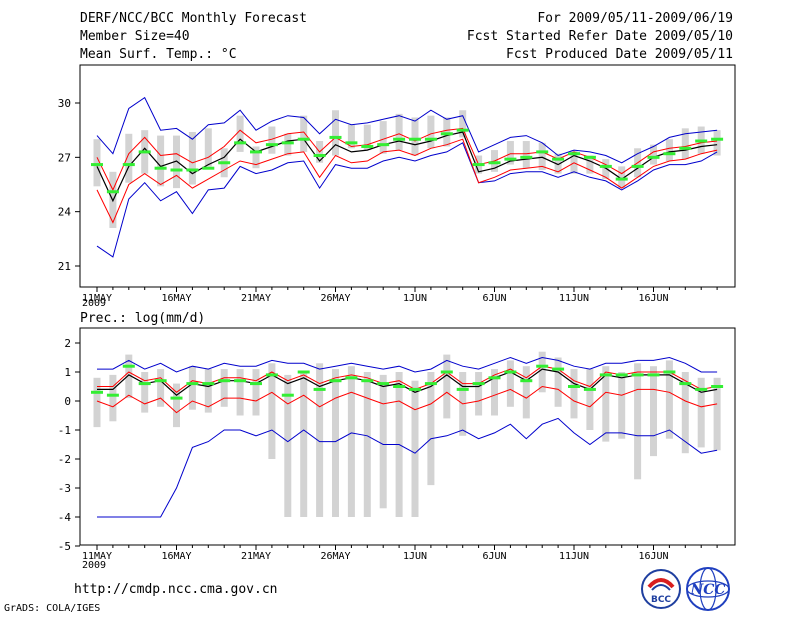 The image size is (800, 618). What do you see at coordinates (494, 298) in the screenshot?
I see `x-tick-label: 6JUN` at bounding box center [494, 298].